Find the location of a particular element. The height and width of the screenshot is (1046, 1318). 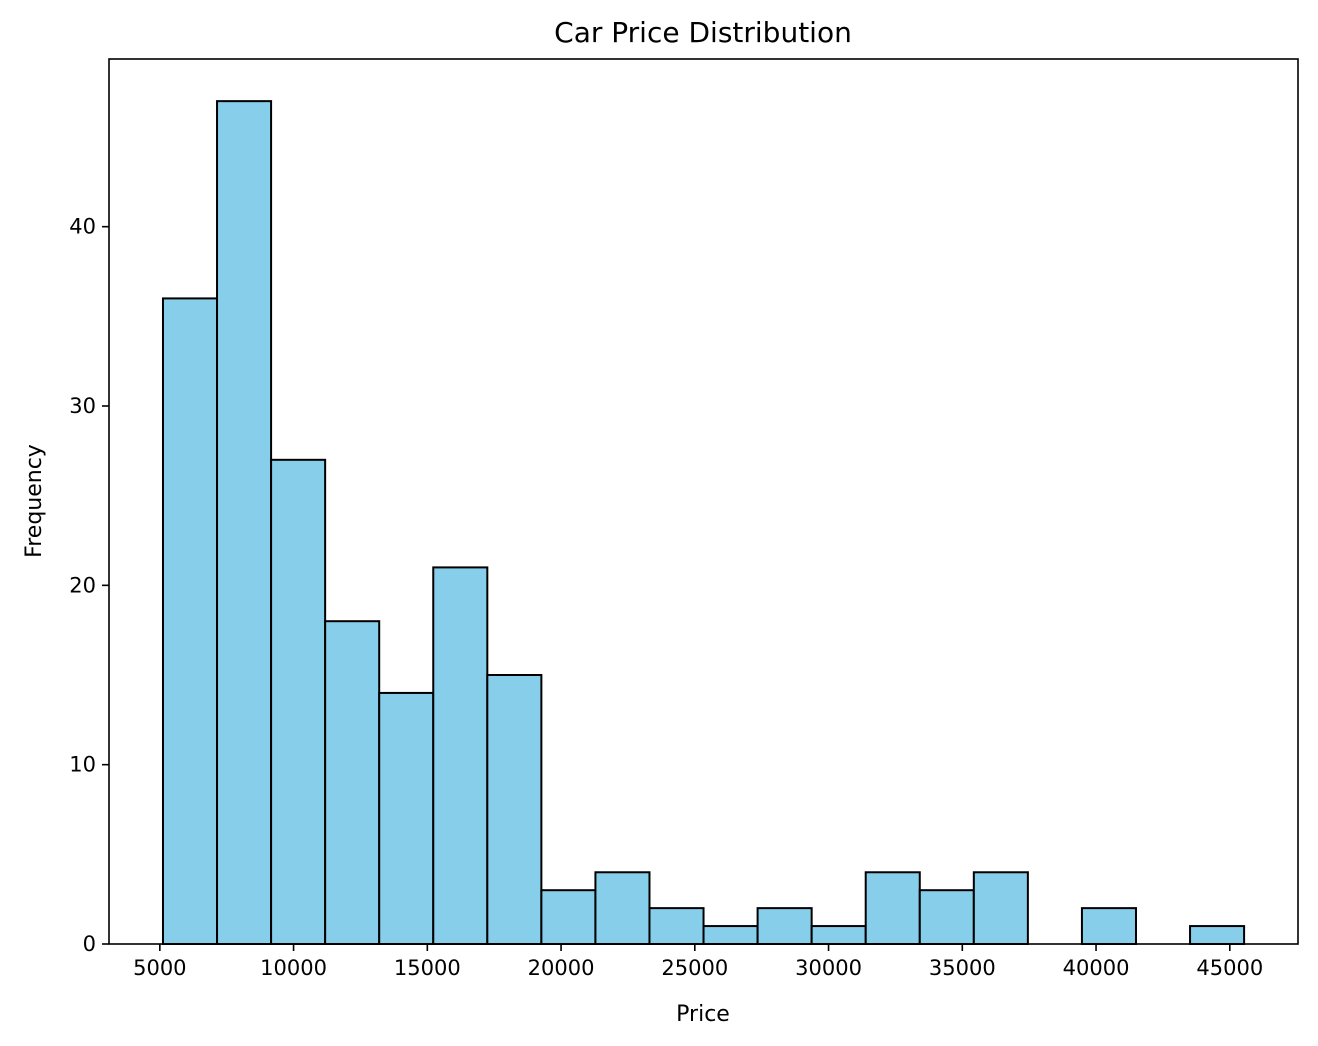

x-tick-label: 30000 is located at coordinates (828, 968).